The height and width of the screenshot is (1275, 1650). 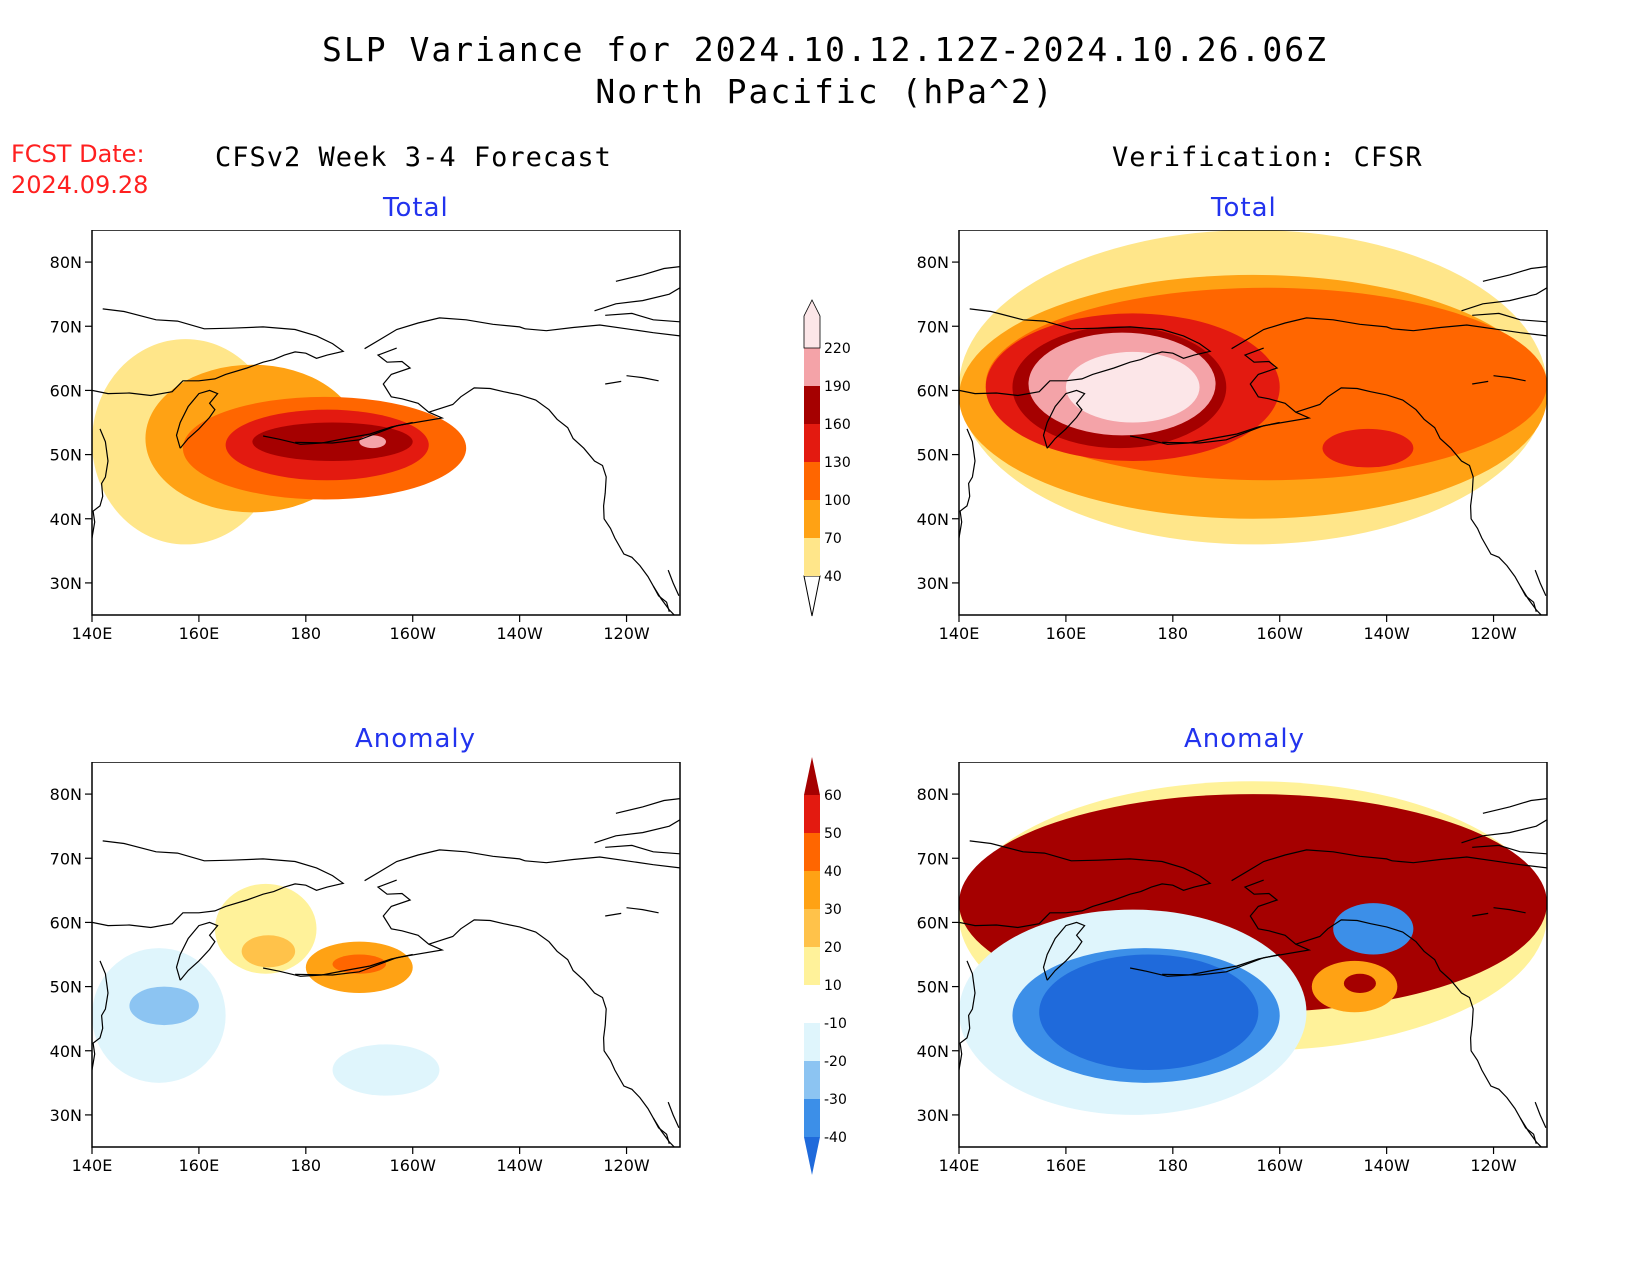 I want to click on colorbar-anomaly-label: 40, so click(x=833, y=872).